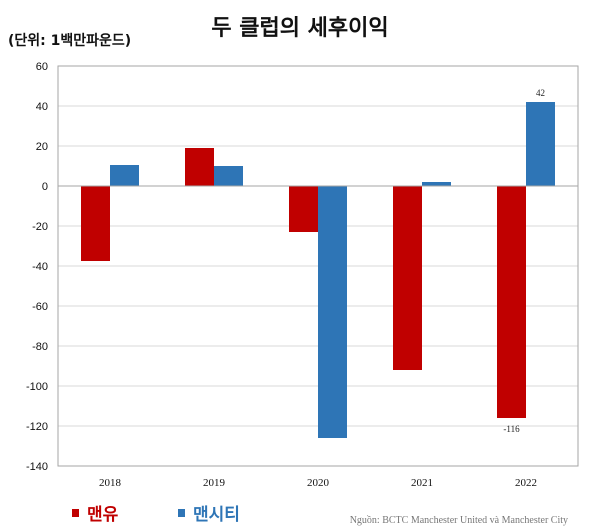  What do you see at coordinates (40, 307) in the screenshot?
I see `y-tick-label: -60` at bounding box center [40, 307].